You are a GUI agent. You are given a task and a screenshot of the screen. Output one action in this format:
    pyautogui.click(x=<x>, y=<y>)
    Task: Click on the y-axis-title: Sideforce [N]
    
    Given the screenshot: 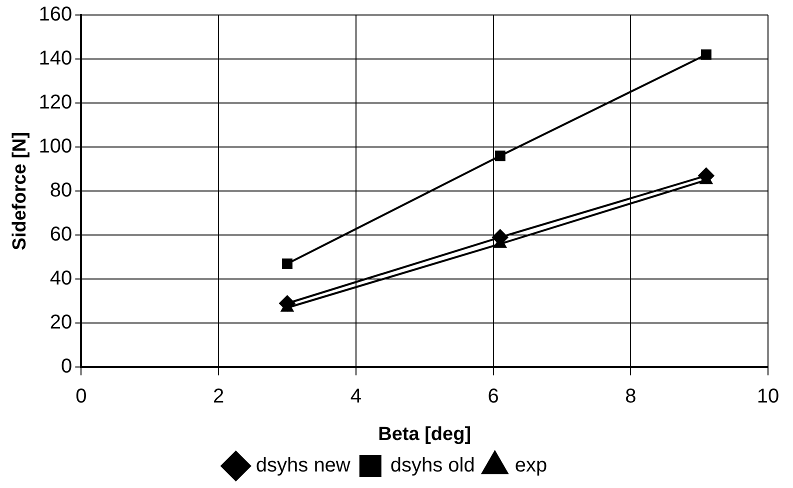 What is the action you would take?
    pyautogui.click(x=20, y=191)
    